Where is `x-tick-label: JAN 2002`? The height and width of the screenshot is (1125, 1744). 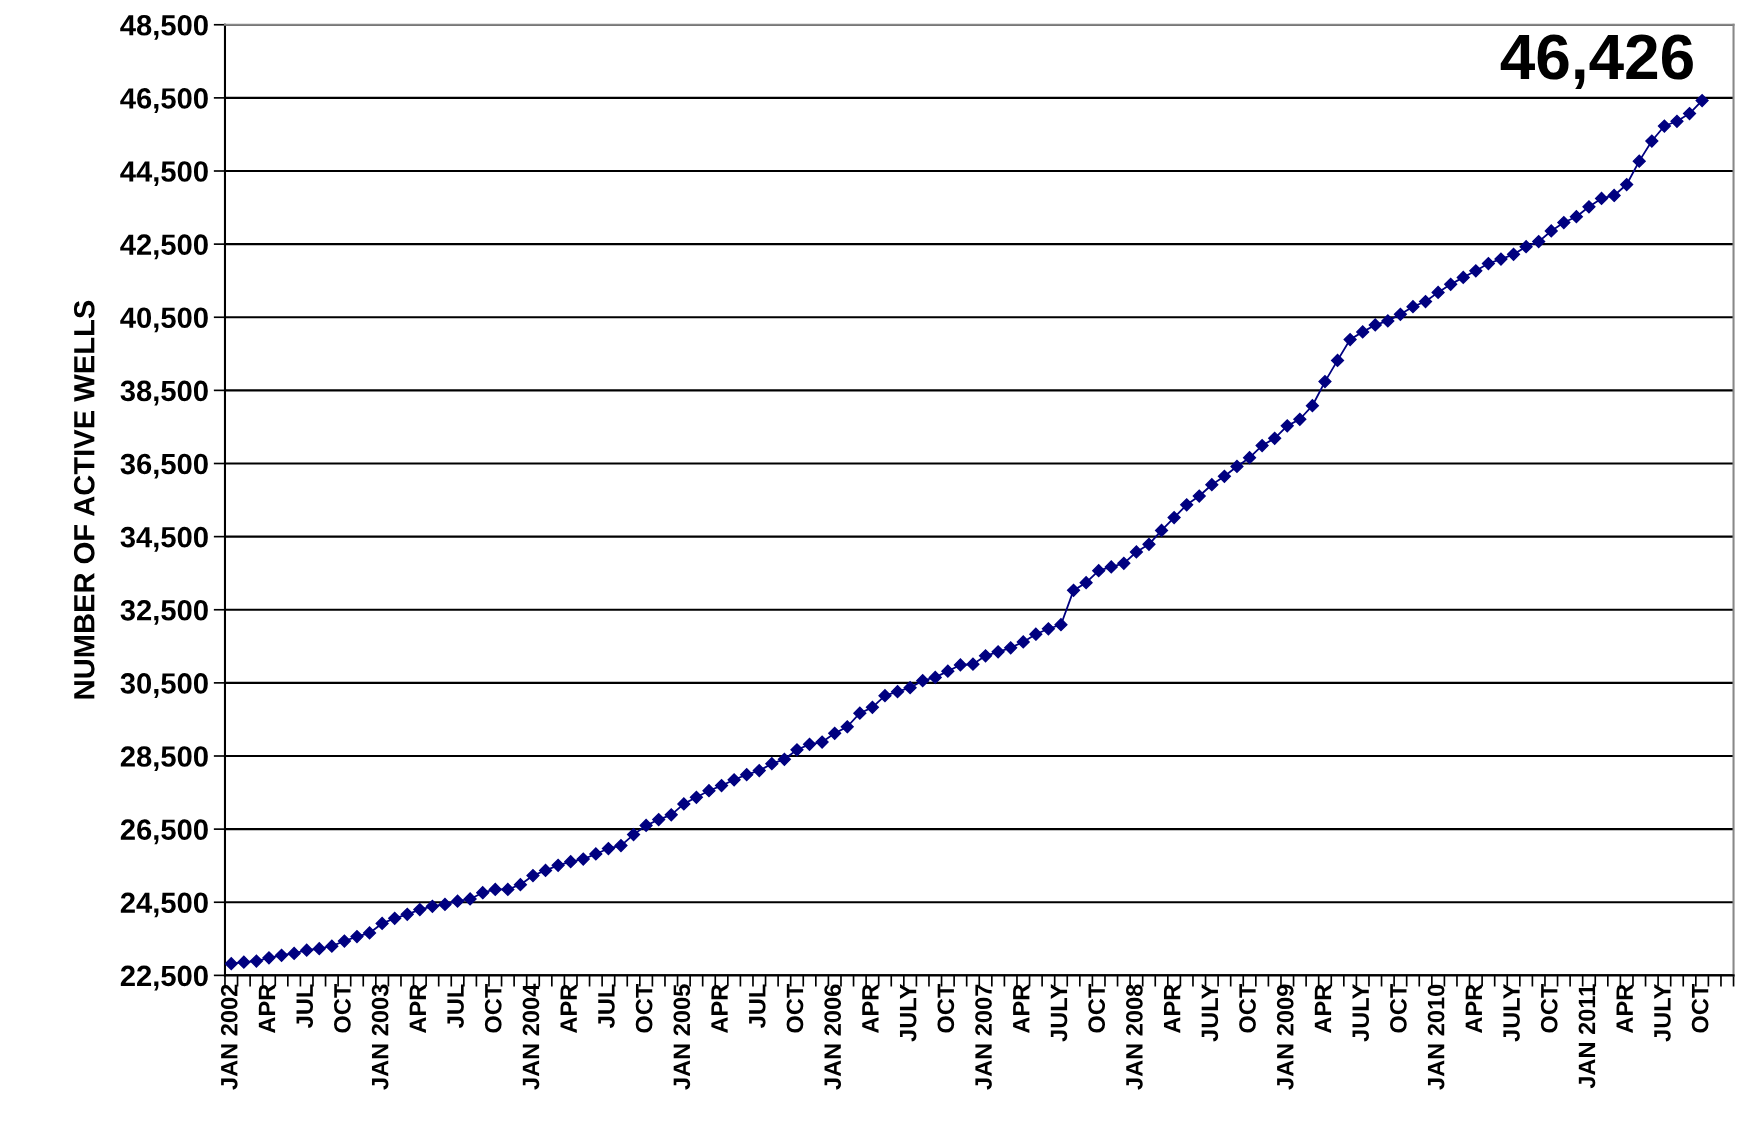 x-tick-label: JAN 2002 is located at coordinates (229, 1037).